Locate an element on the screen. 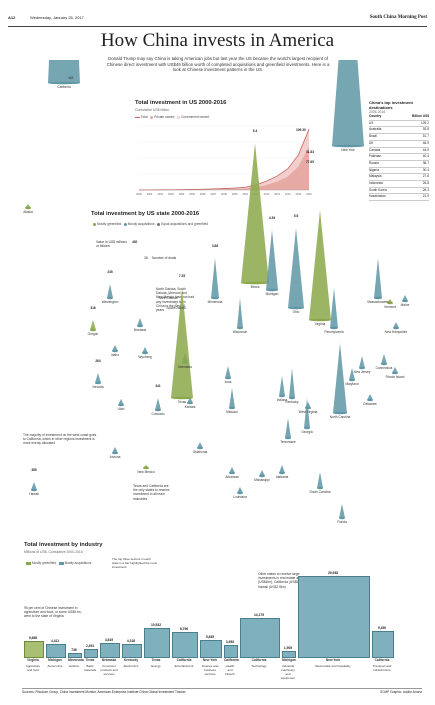 This screenshot has width=435, height=705. legend-private: Private owned is located at coordinates (164, 117).